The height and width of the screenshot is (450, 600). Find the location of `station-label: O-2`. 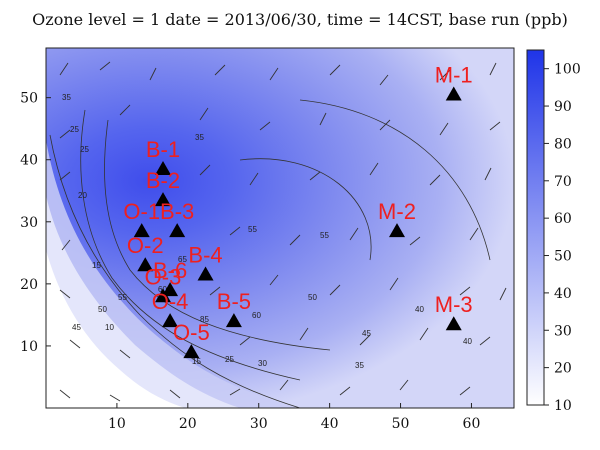

station-label: O-2 is located at coordinates (145, 245).